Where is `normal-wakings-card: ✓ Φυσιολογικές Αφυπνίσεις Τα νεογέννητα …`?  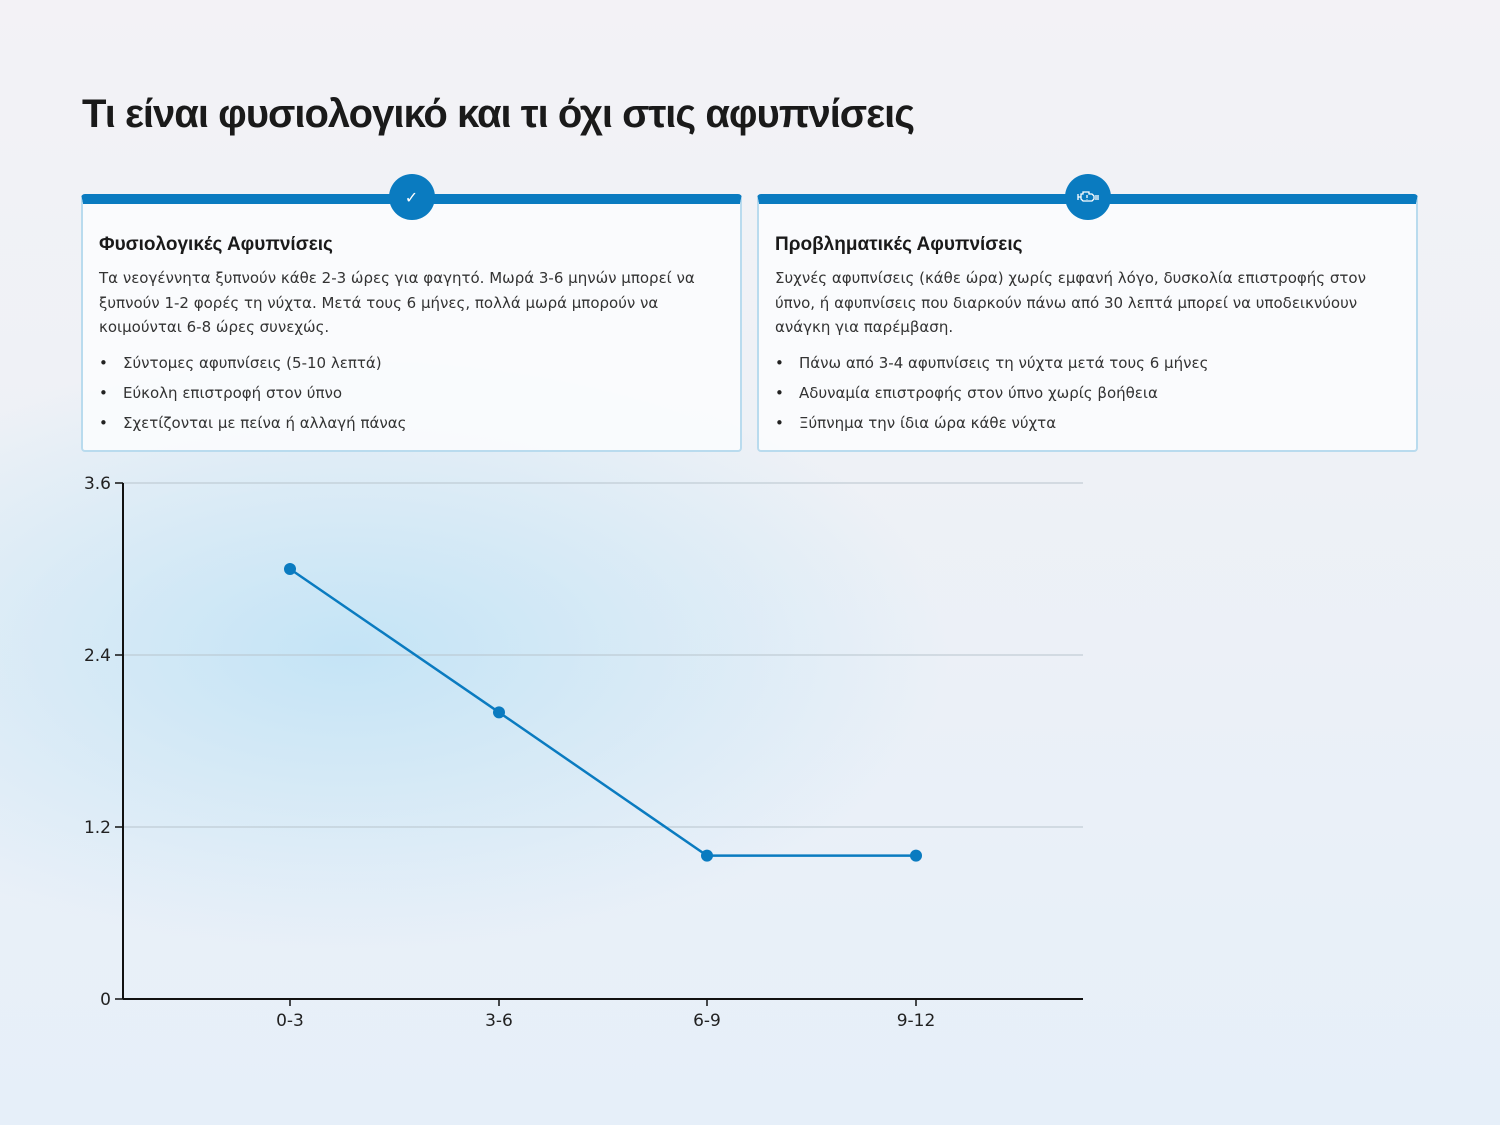
normal-wakings-card: ✓ Φυσιολογικές Αφυπνίσεις Τα νεογέννητα … is located at coordinates (411, 313).